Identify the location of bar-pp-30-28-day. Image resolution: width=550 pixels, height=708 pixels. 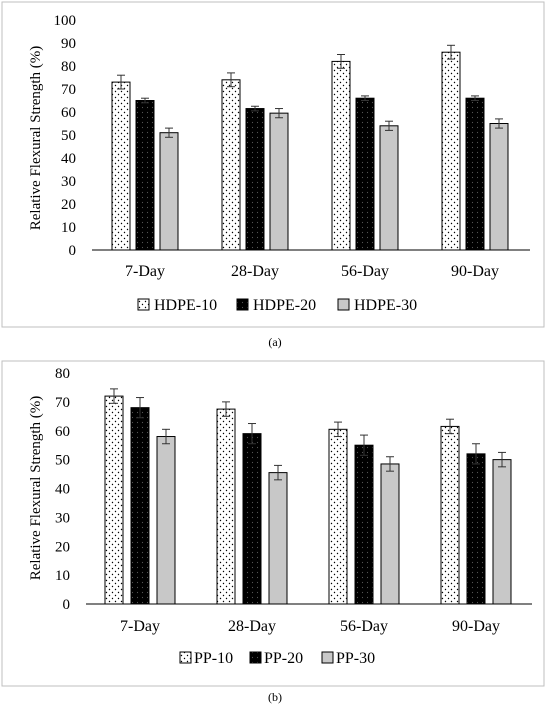
(278, 538).